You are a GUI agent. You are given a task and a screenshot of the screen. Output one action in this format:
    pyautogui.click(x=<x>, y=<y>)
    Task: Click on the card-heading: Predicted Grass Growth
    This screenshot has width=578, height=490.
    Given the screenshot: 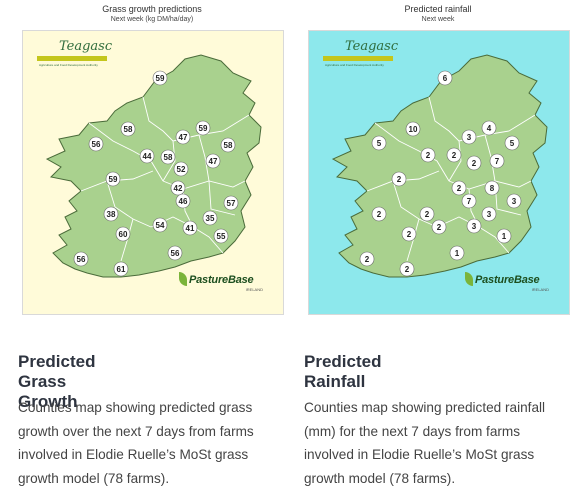 What is the action you would take?
    pyautogui.click(x=57, y=381)
    